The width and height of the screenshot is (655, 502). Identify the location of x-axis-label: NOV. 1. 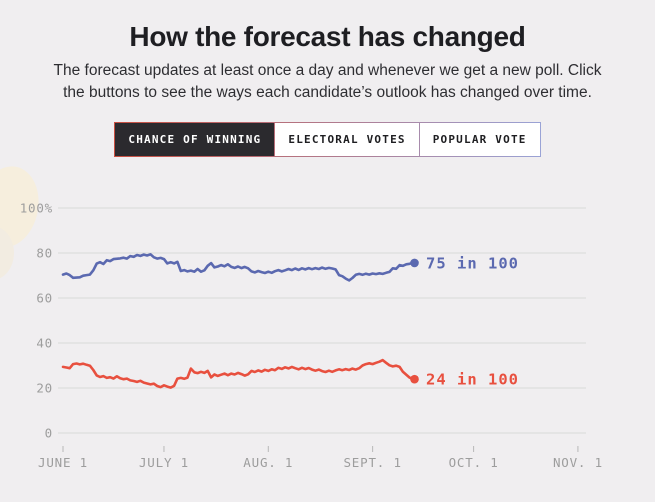
(578, 462).